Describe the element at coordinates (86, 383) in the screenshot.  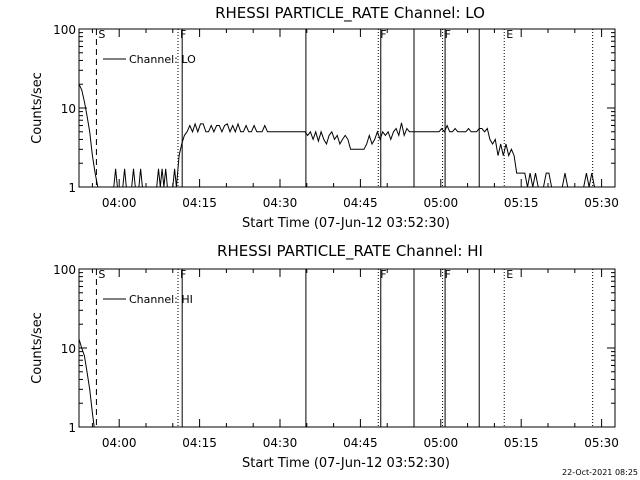
I see `series-line` at that location.